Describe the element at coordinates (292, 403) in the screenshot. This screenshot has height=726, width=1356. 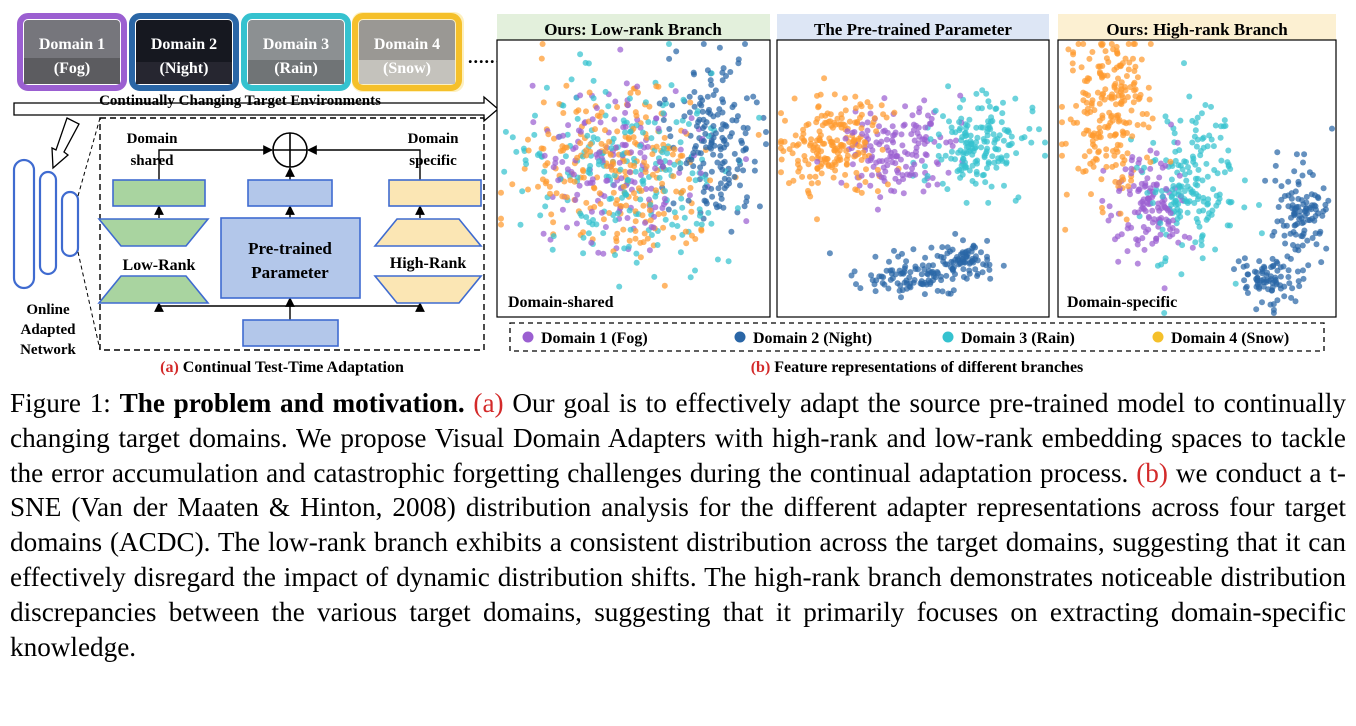
I see `caption-title: The problem and motivation.` at that location.